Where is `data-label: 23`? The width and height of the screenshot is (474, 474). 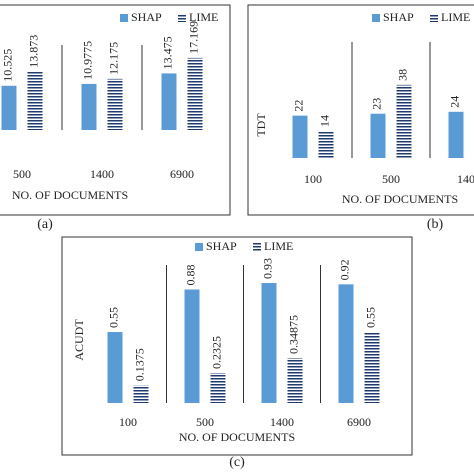
data-label: 23 is located at coordinates (377, 104).